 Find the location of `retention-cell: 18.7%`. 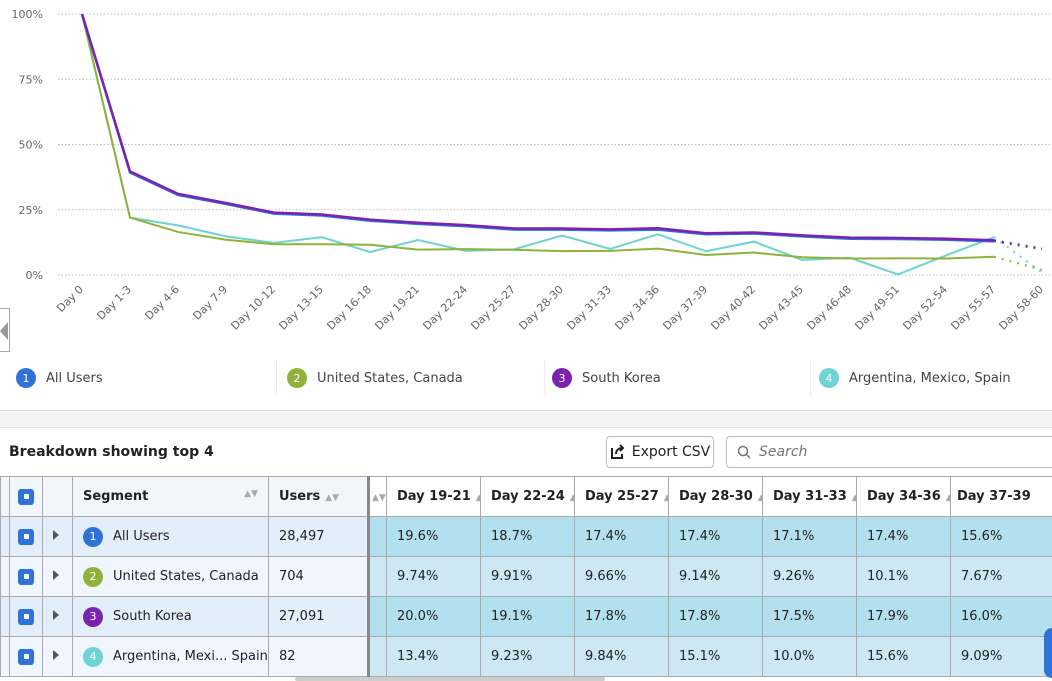

retention-cell: 18.7% is located at coordinates (527, 536).